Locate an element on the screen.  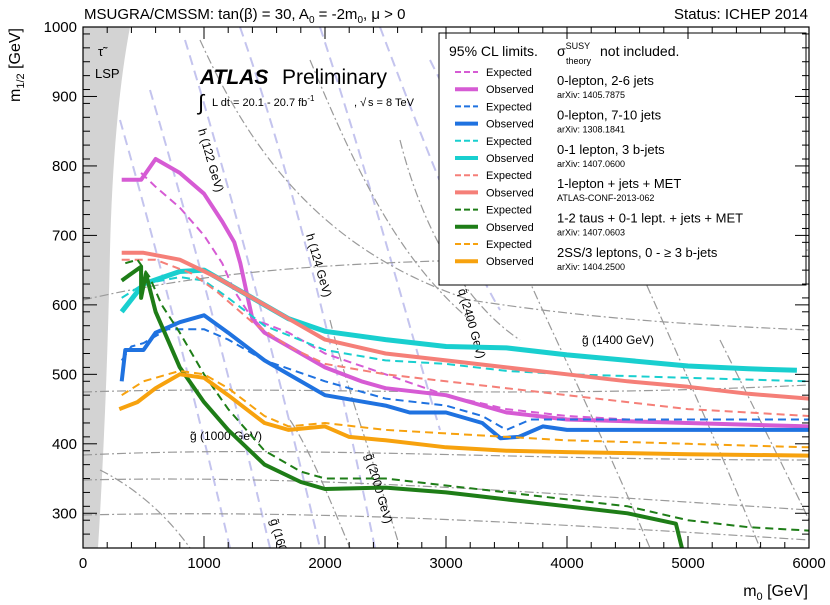
y-tick-label: 600 is located at coordinates (64, 305).